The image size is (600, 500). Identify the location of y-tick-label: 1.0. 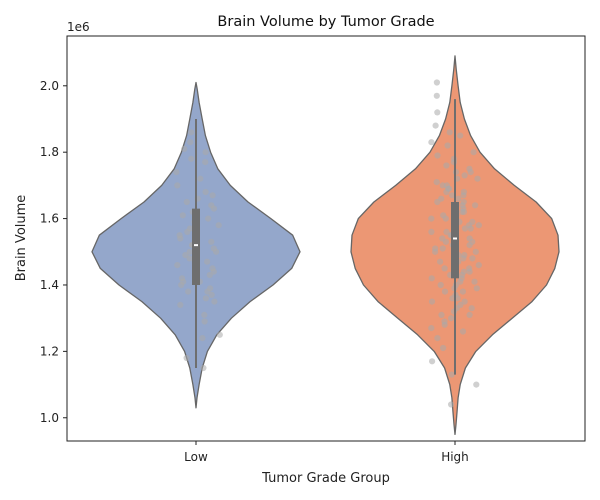
(49, 418).